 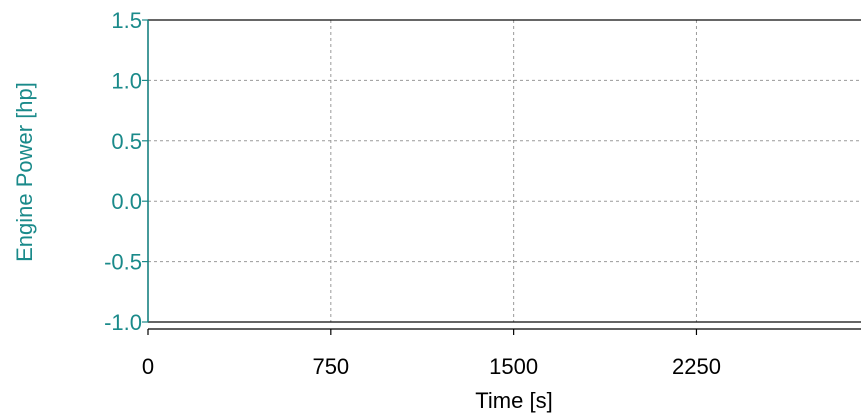 I want to click on y-tick-label: 1.0, so click(x=126, y=80).